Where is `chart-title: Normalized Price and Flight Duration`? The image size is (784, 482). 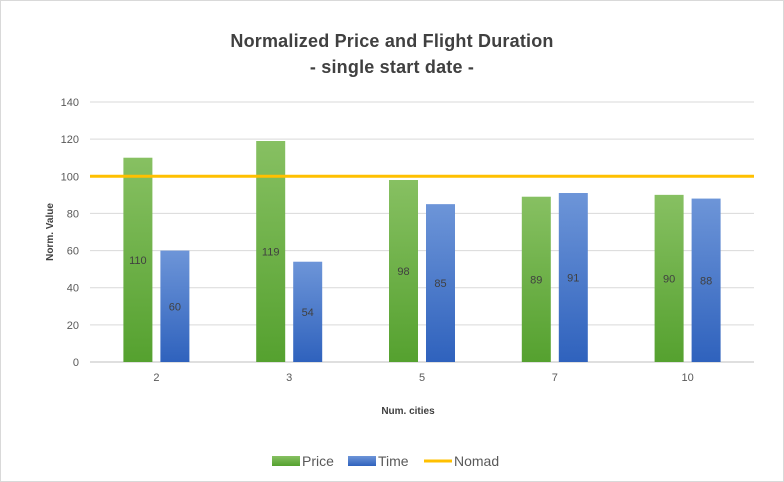 chart-title: Normalized Price and Flight Duration is located at coordinates (392, 41).